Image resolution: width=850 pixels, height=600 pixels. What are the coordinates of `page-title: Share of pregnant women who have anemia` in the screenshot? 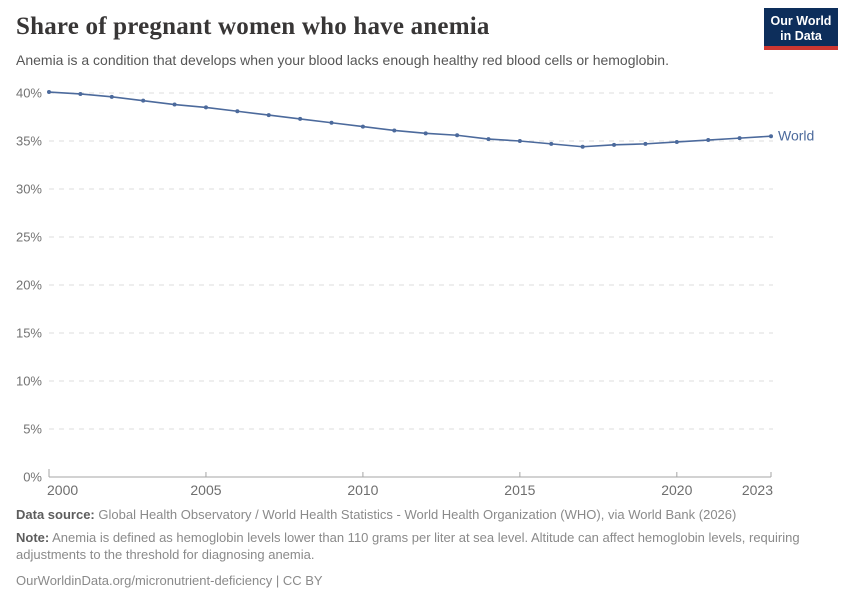 It's located at (253, 26).